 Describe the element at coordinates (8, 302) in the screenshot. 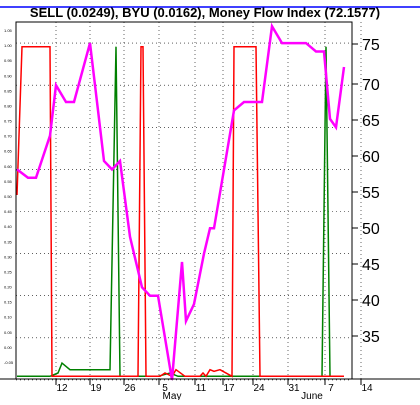

I see `left-tick-label: 0.15` at that location.